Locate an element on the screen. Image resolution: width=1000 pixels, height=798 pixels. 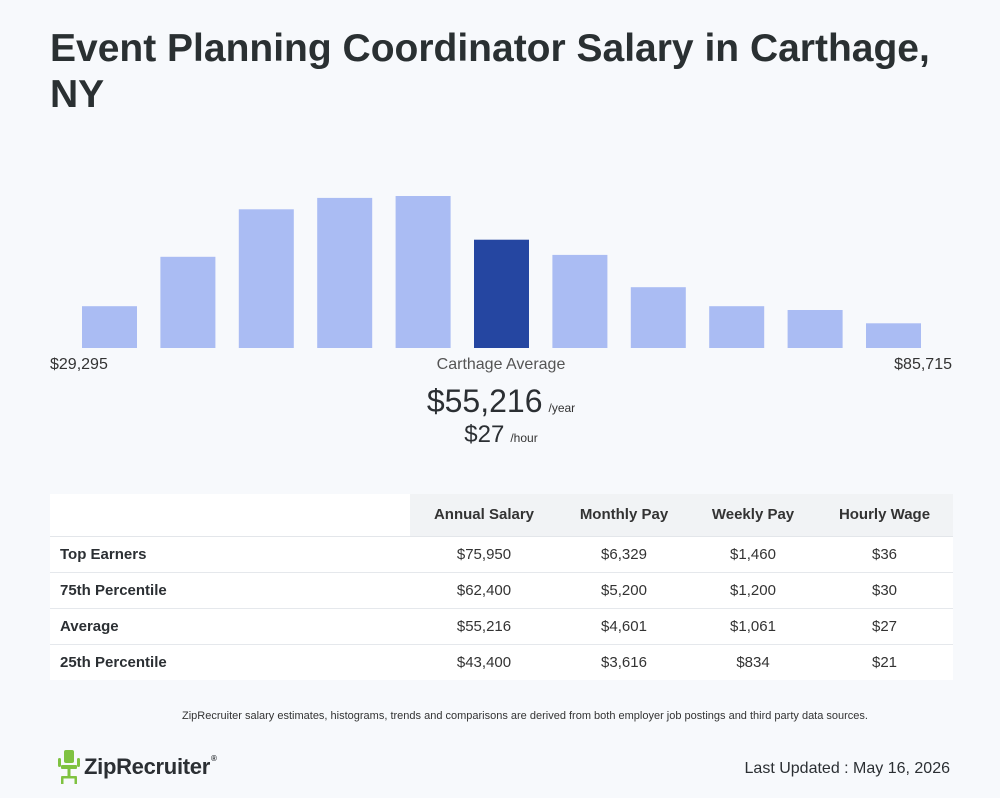
cell-monthly: $6,329 is located at coordinates (624, 554).